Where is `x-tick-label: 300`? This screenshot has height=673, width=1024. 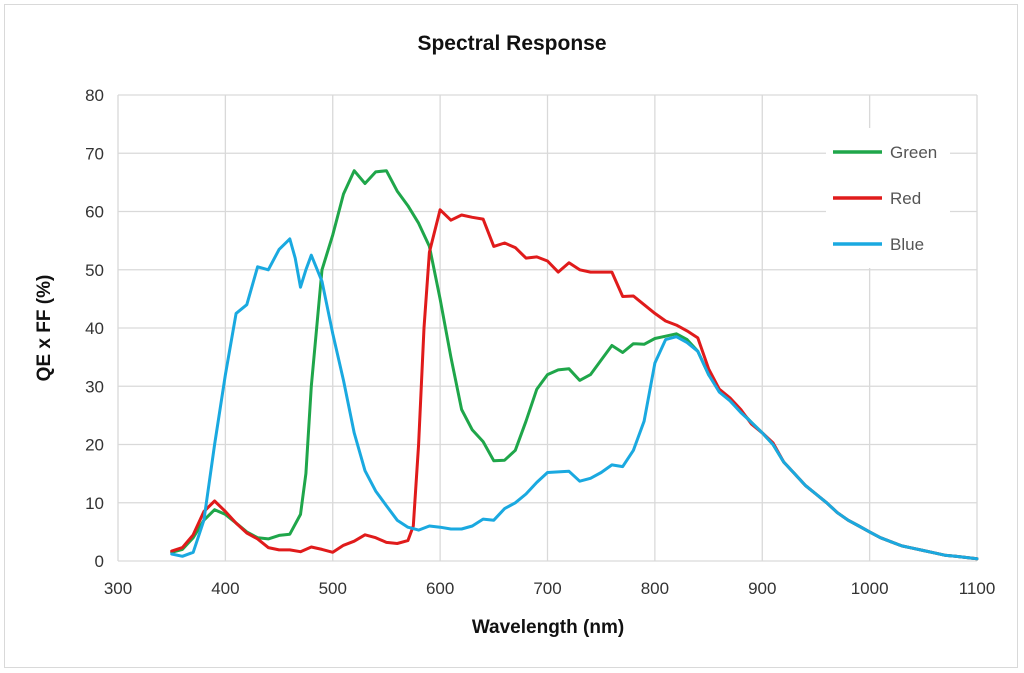
x-tick-label: 300 is located at coordinates (118, 588).